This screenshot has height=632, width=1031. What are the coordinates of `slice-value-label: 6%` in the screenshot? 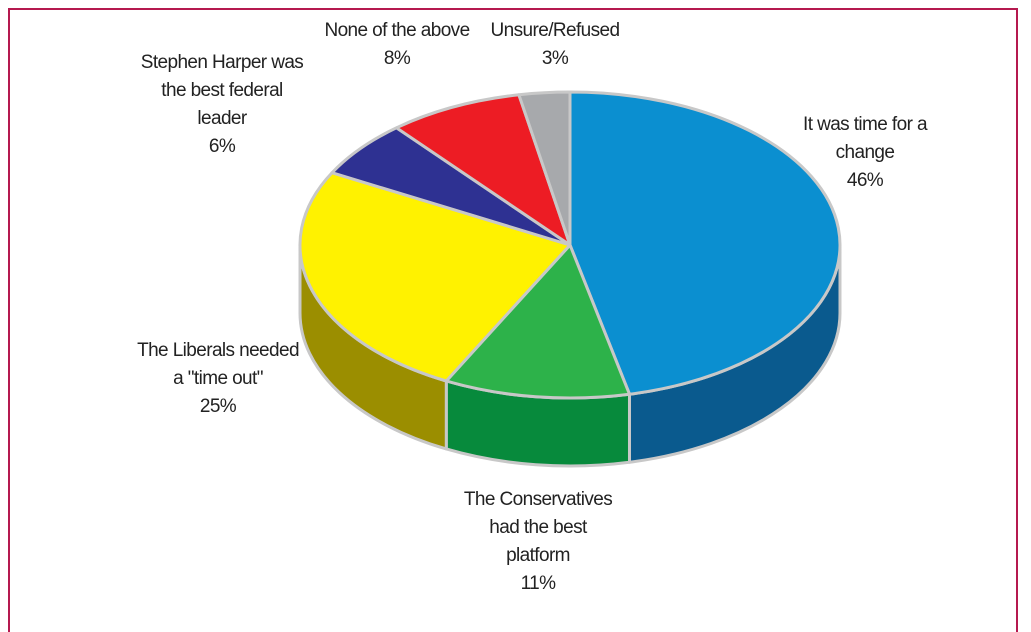 It's located at (222, 146).